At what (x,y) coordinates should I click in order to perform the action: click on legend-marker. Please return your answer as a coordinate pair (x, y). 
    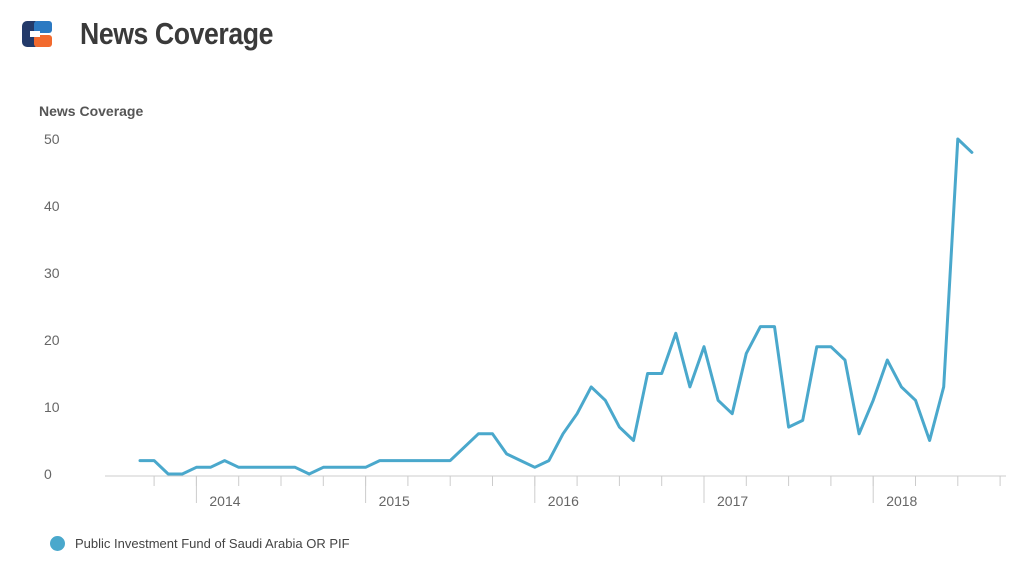
    Looking at the image, I should click on (57, 543).